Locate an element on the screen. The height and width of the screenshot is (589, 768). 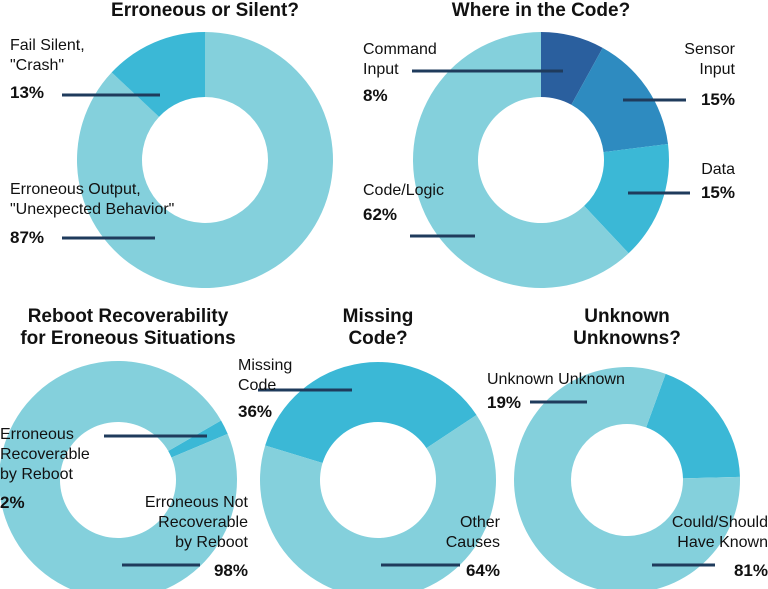
value-label: 81% is located at coordinates (750, 570).